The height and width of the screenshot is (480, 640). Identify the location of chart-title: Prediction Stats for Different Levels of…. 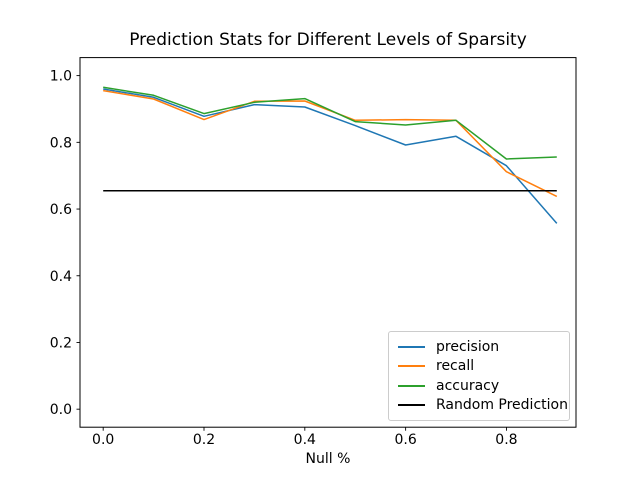
(328, 40).